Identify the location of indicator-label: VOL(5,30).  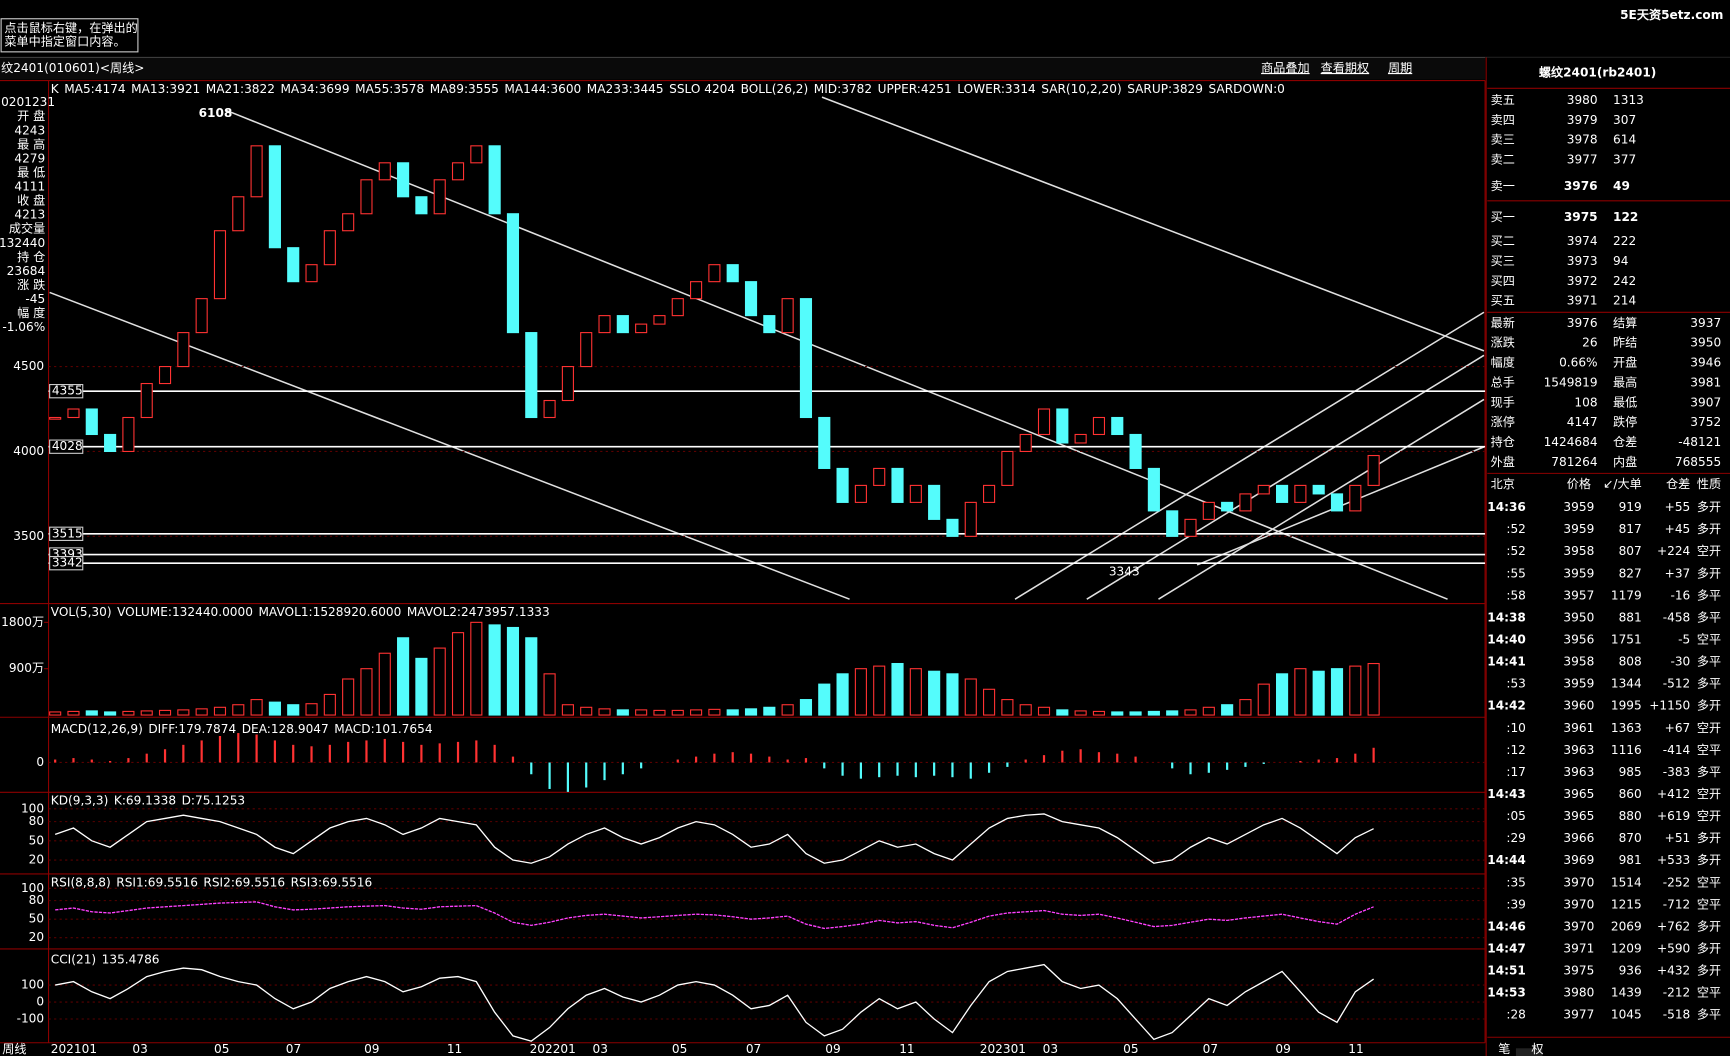
(81, 612).